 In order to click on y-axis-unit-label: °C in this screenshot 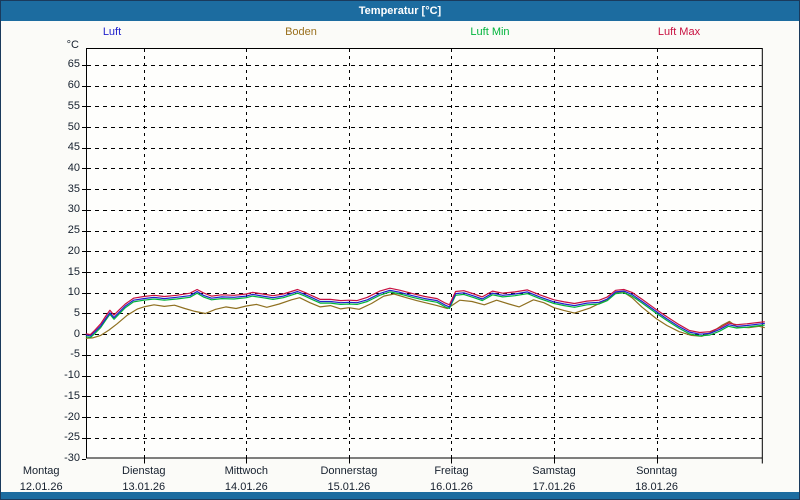, I will do `click(72, 45)`.